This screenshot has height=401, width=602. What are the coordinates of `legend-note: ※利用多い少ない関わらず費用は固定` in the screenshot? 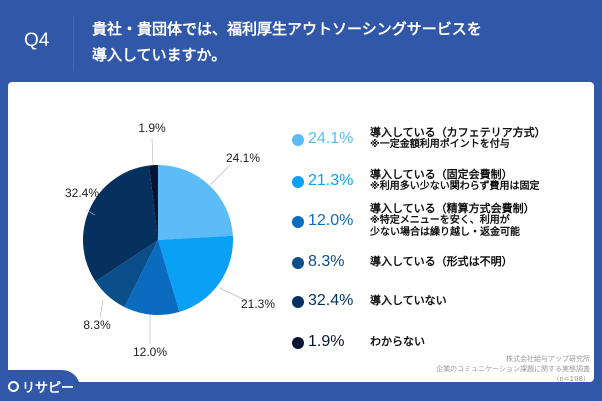 It's located at (455, 186).